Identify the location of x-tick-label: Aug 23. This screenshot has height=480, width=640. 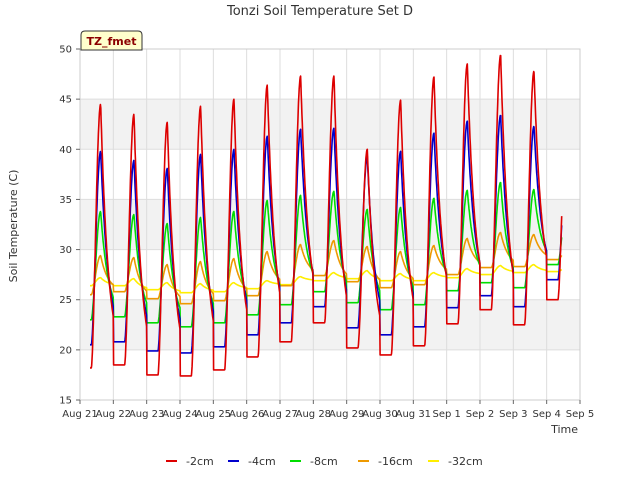
(146, 414).